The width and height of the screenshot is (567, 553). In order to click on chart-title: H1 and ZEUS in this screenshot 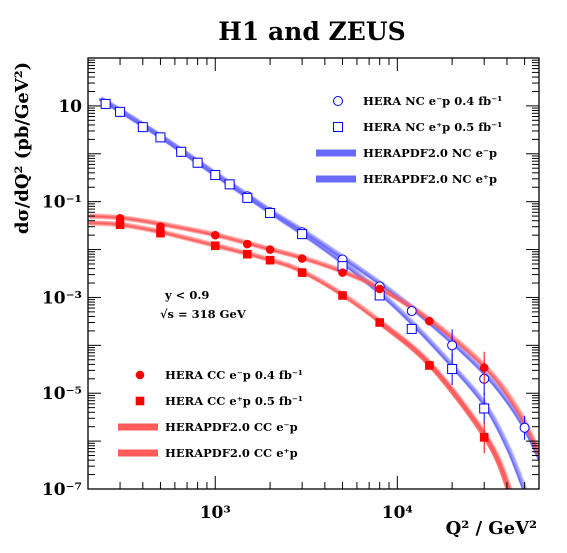, I will do `click(311, 31)`.